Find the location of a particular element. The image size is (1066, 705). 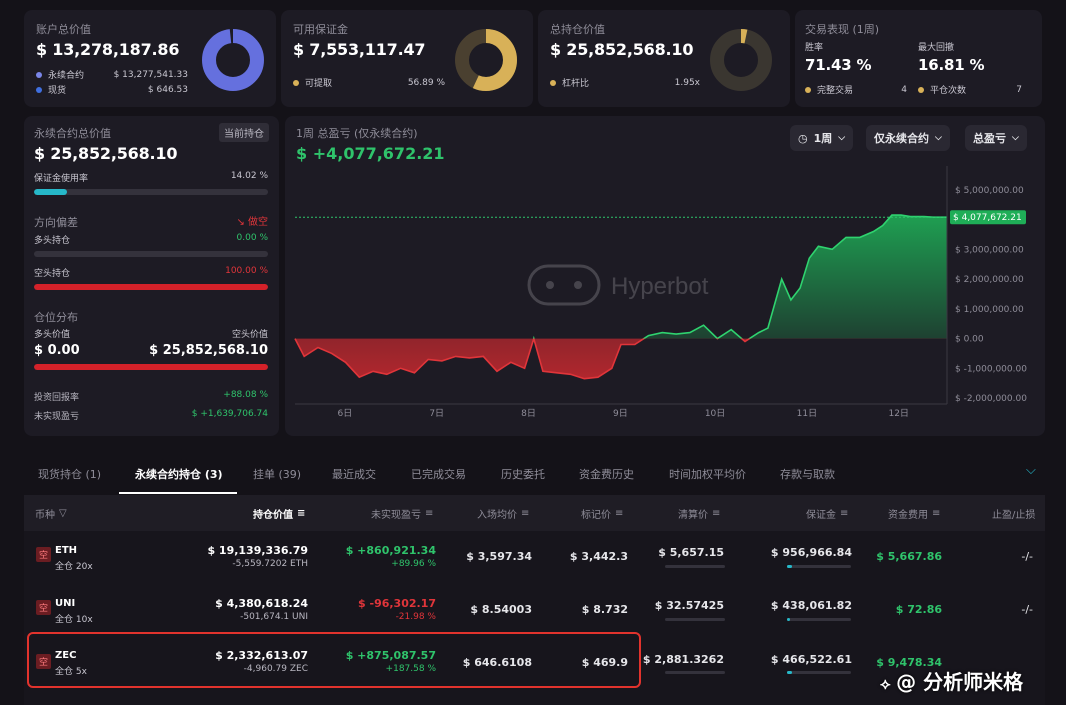

col-mark: 标记价 ≡ is located at coordinates (602, 513).